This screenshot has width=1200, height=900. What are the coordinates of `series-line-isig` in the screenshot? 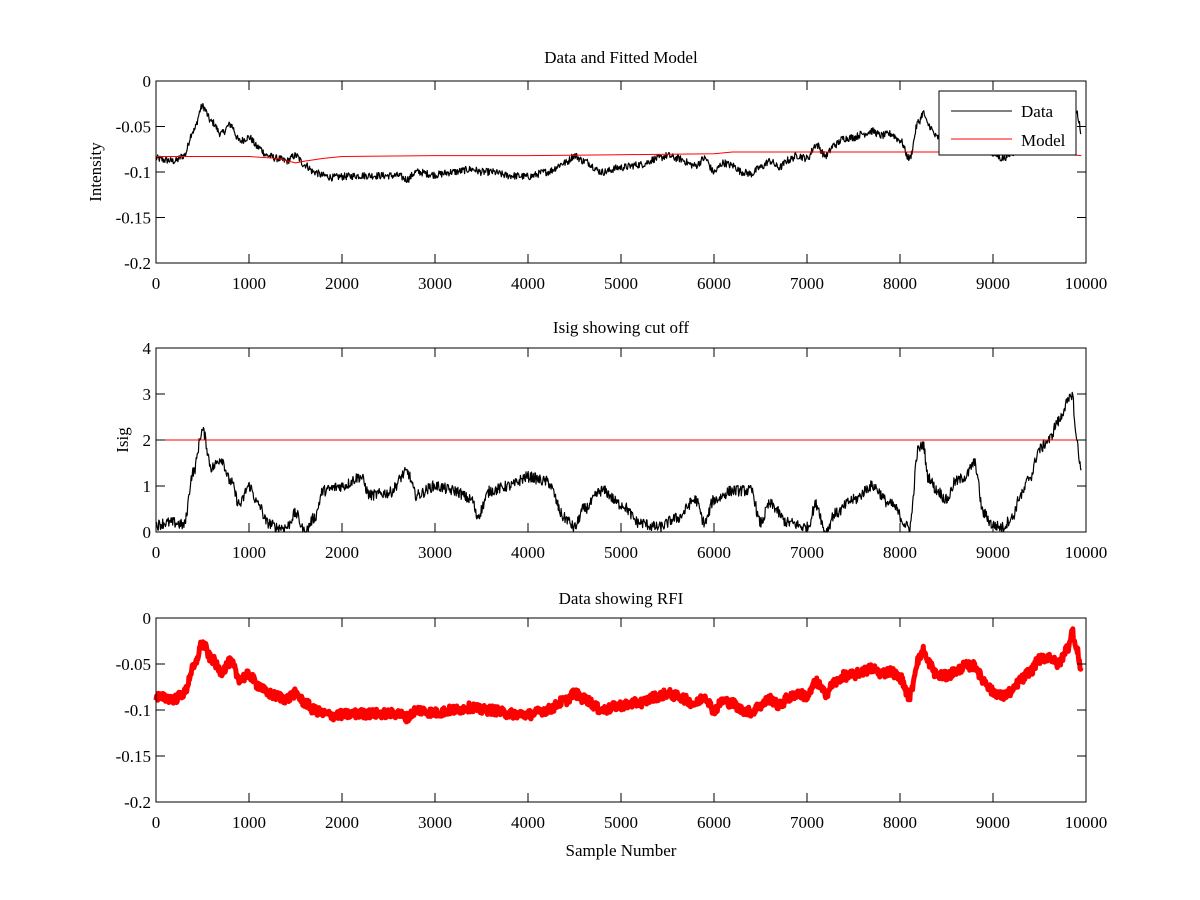 It's located at (618, 462).